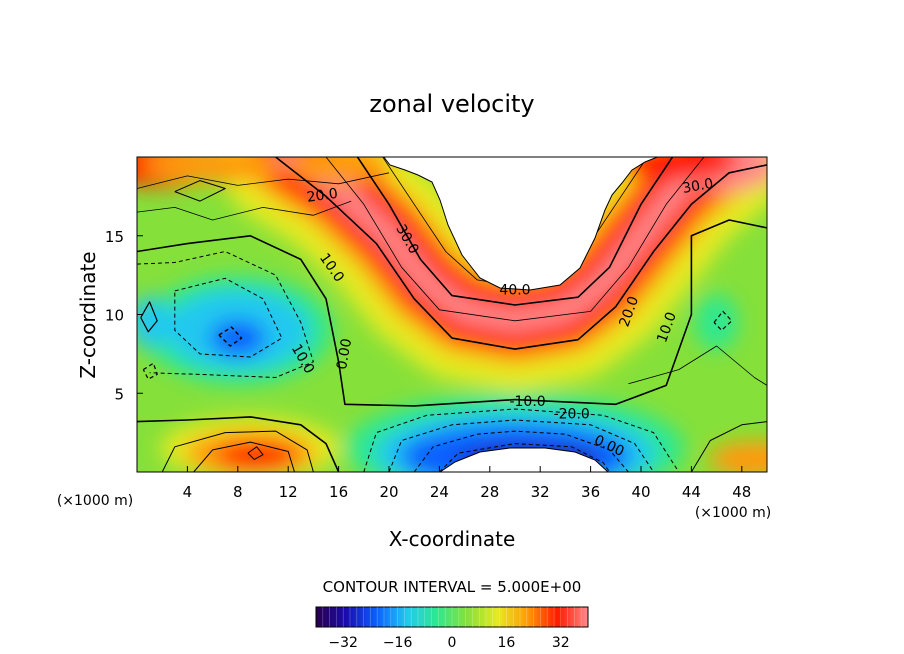 The width and height of the screenshot is (904, 654). What do you see at coordinates (188, 492) in the screenshot?
I see `x-tick-label: 4` at bounding box center [188, 492].